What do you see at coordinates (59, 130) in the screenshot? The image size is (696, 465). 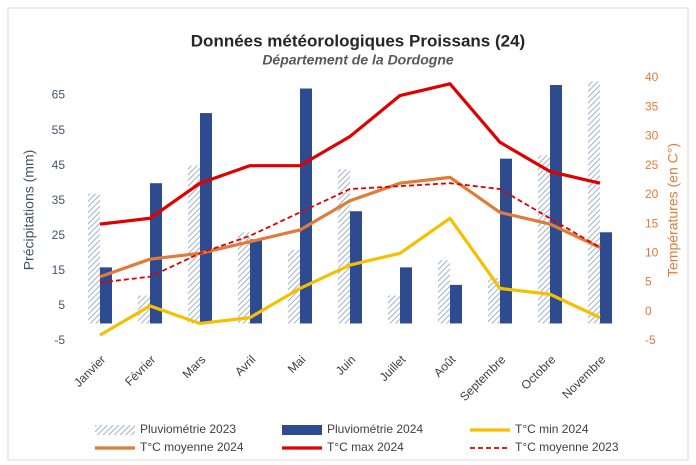 I see `y-tick-label: 55` at bounding box center [59, 130].